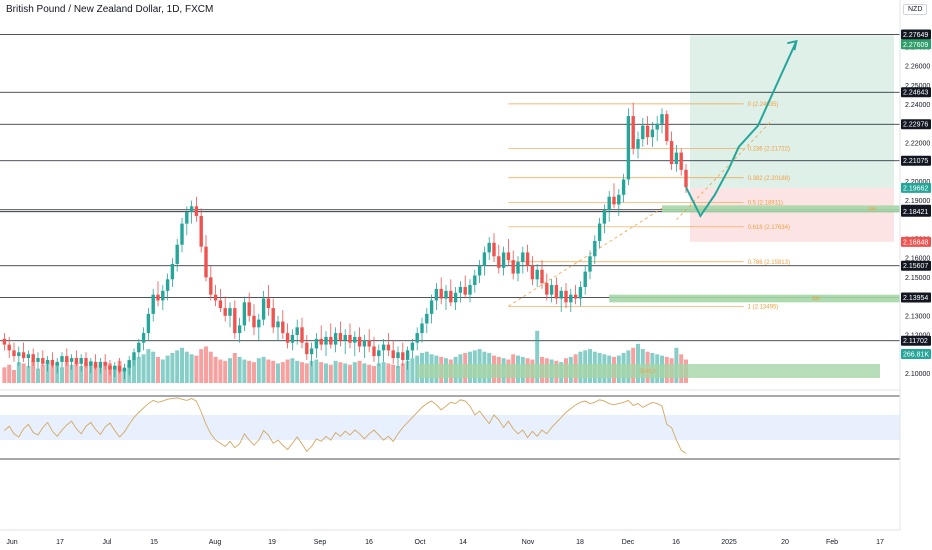 The width and height of the screenshot is (932, 550). Describe the element at coordinates (915, 9) in the screenshot. I see `currency-button: NZD` at that location.